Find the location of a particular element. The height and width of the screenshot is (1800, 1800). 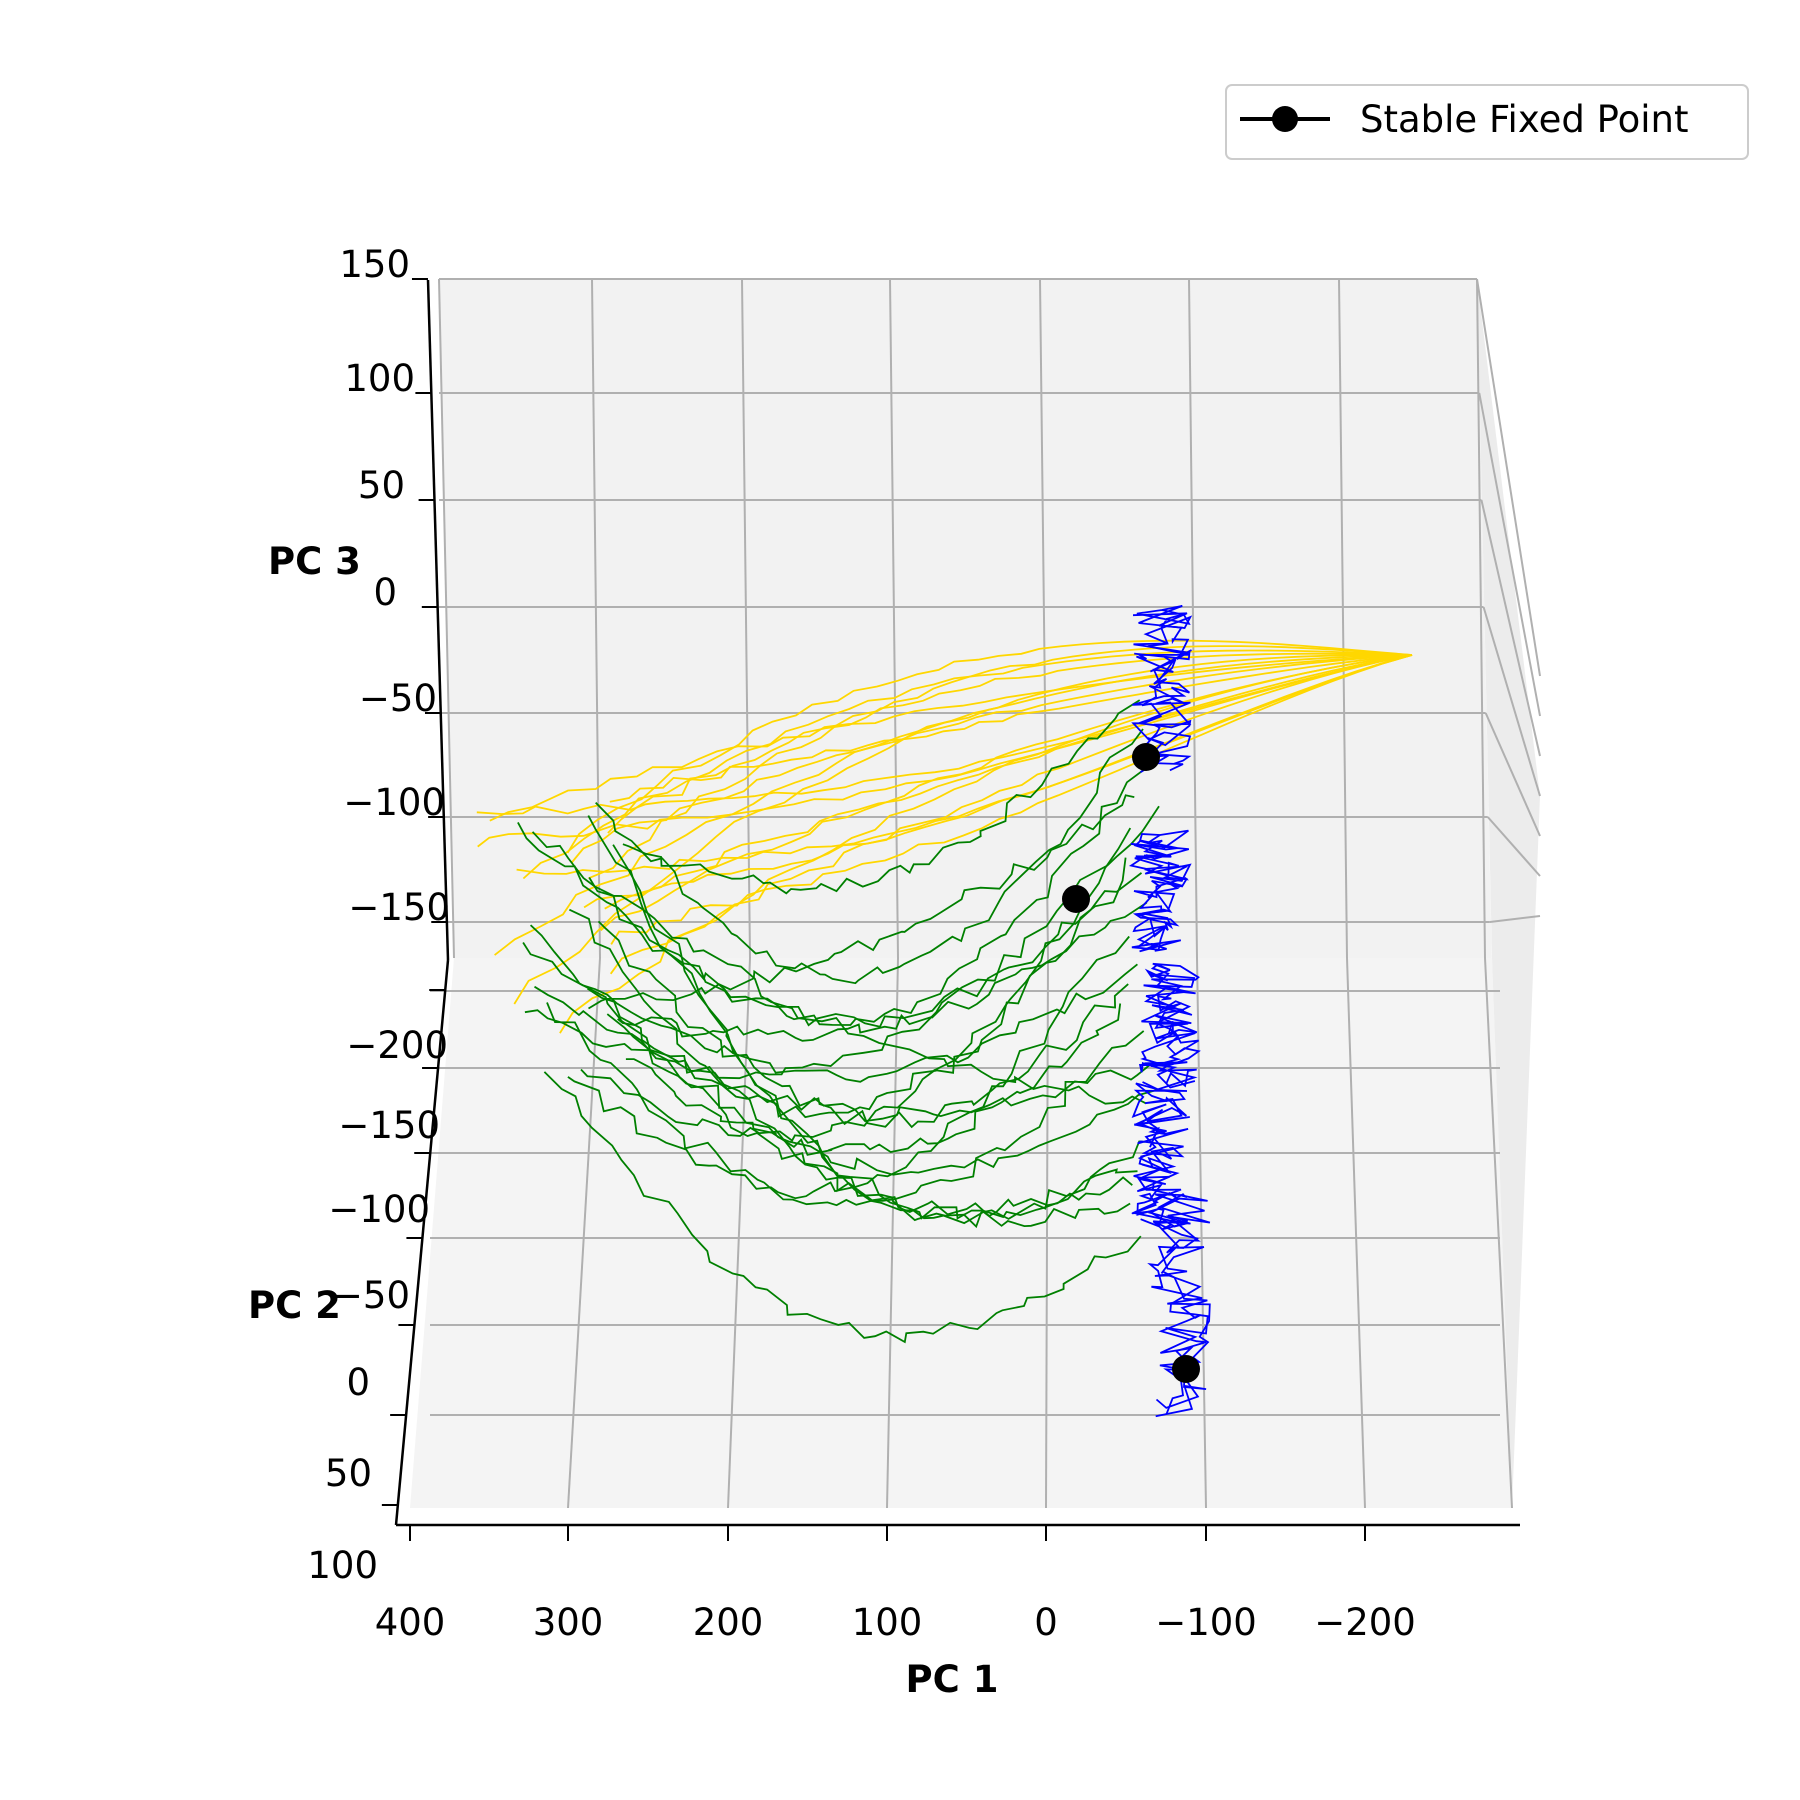

y-tick-label: −100 is located at coordinates (379, 1209).